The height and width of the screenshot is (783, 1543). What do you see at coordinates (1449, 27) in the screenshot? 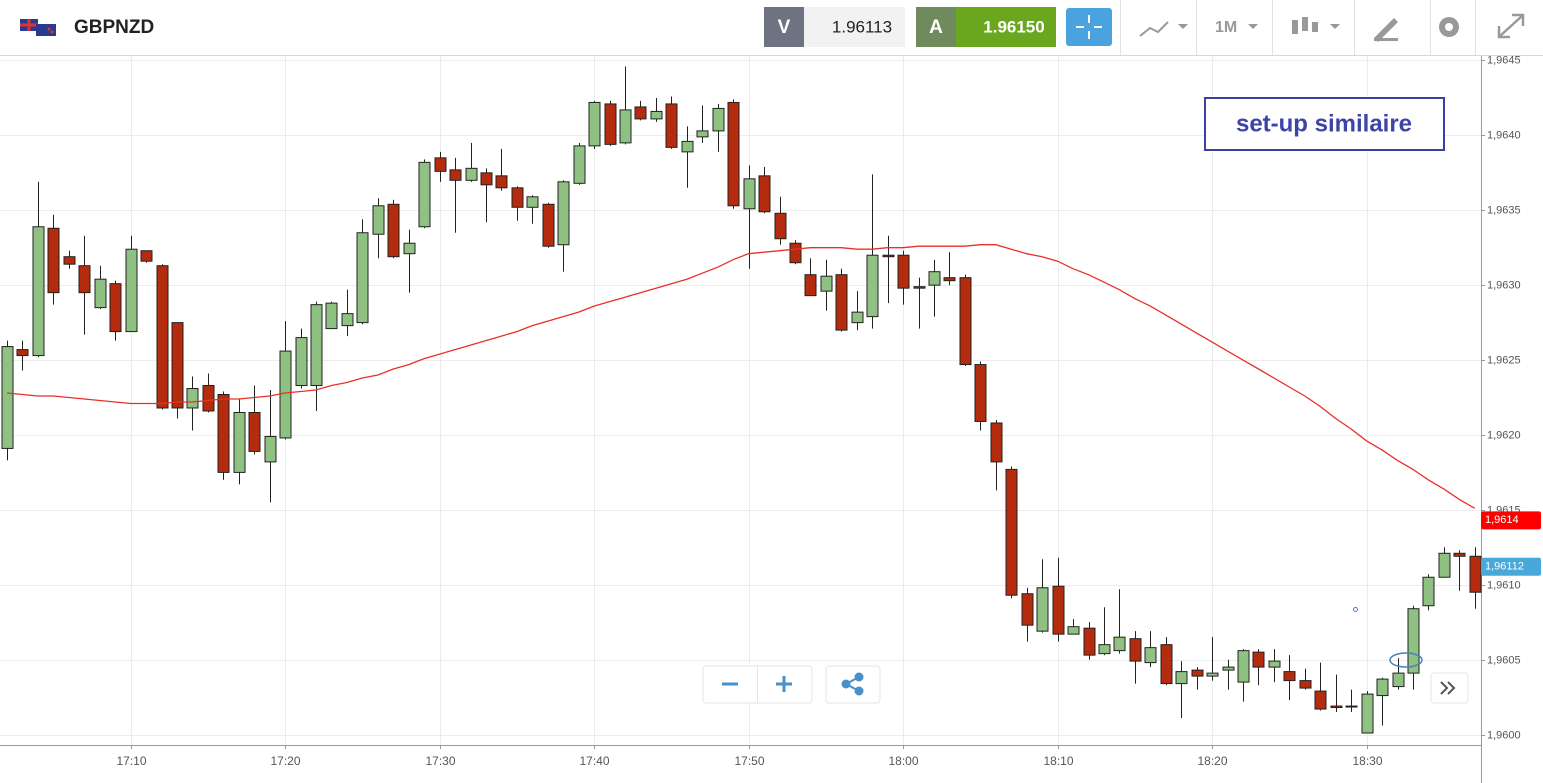
I see `settings-icon` at bounding box center [1449, 27].